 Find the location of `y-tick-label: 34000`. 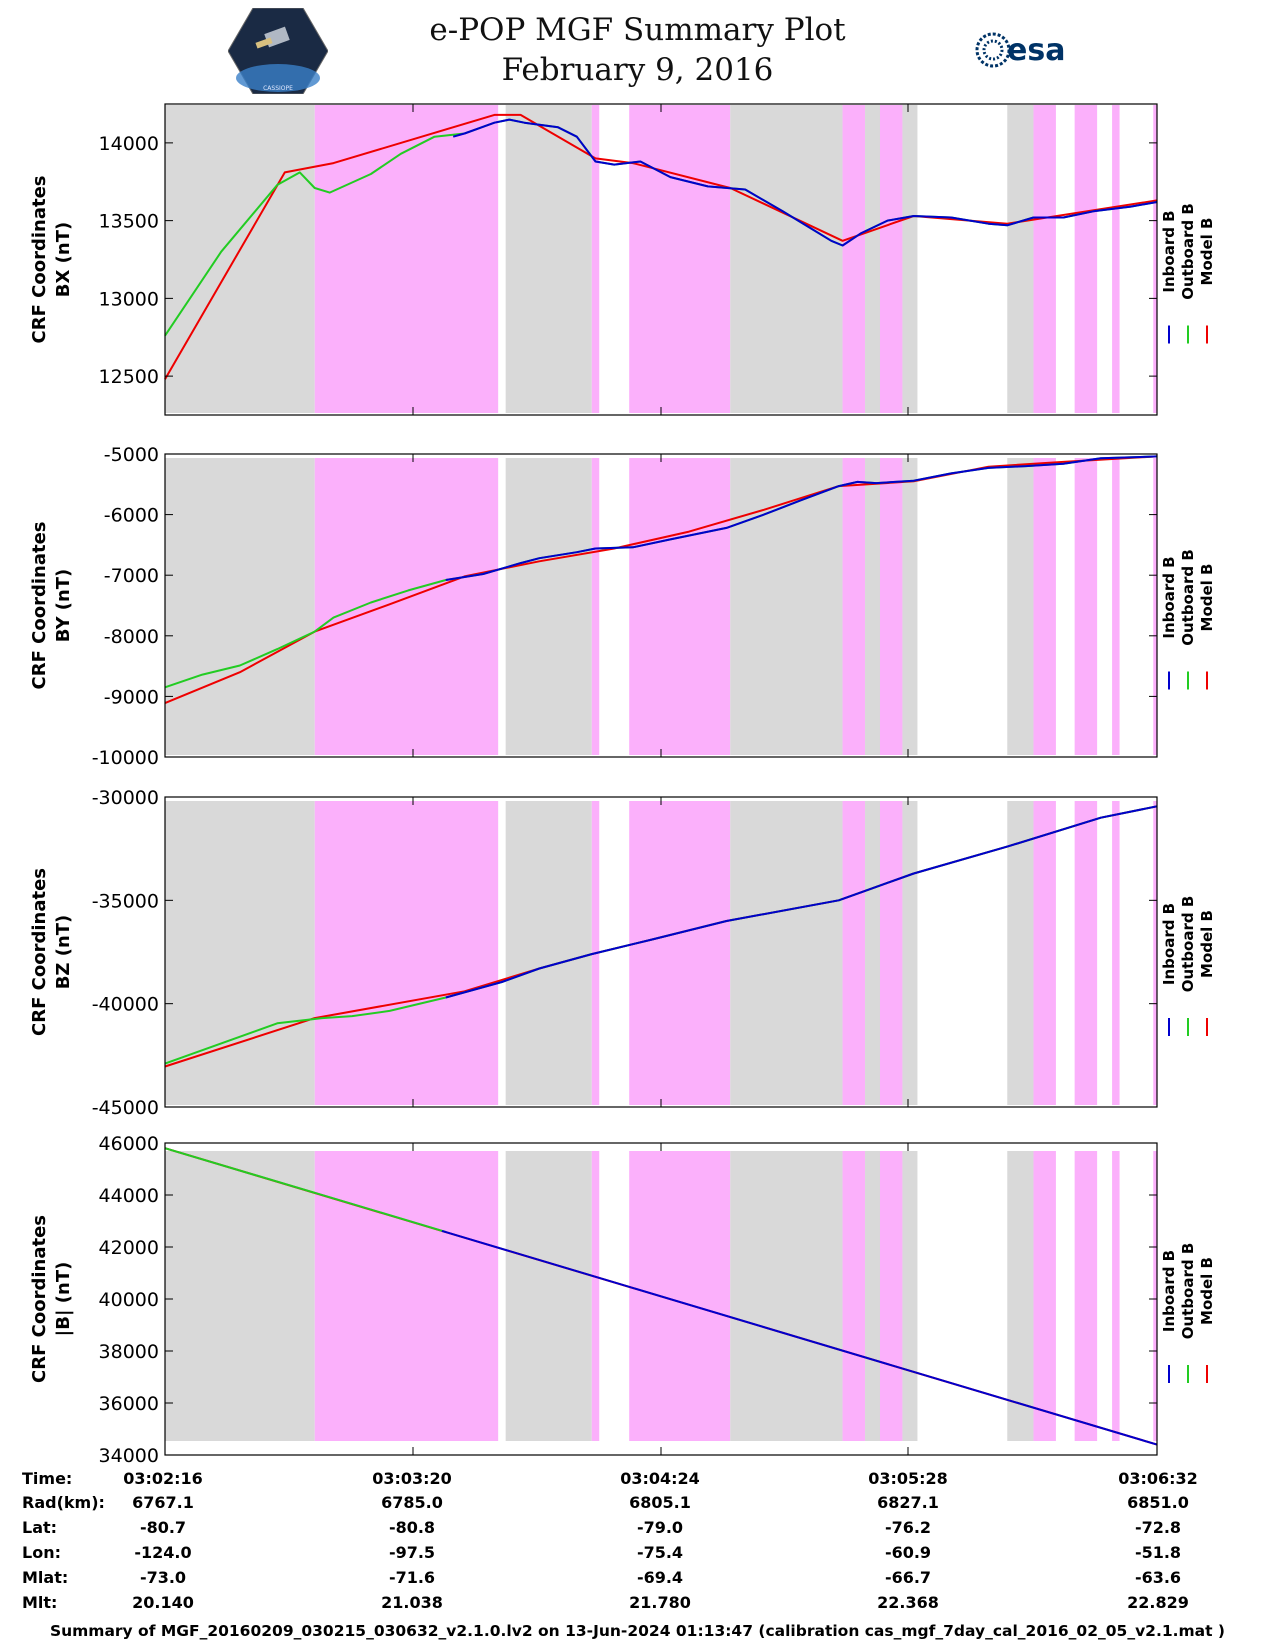

y-tick-label: 34000 is located at coordinates (129, 1456).